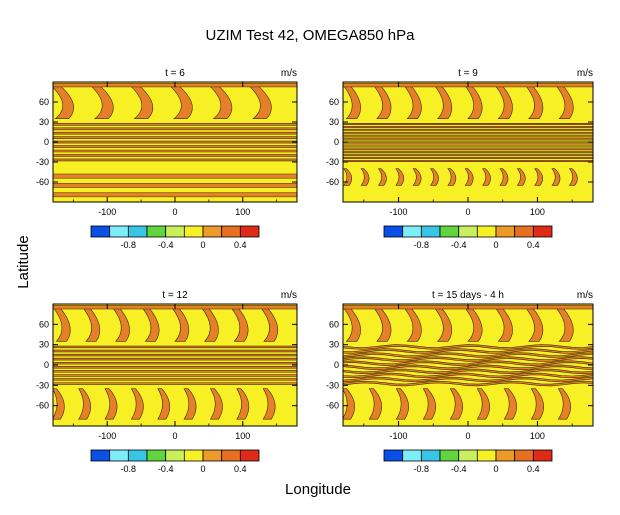 This screenshot has height=515, width=620. I want to click on chart-title: UZIM Test 42, OMEGA850 hPa, so click(311, 35).